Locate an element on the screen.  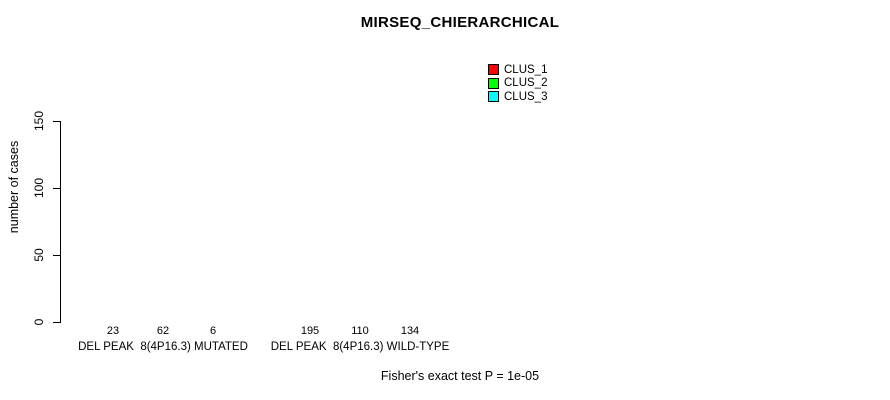
y-tick-label-150: 150 is located at coordinates (39, 121).